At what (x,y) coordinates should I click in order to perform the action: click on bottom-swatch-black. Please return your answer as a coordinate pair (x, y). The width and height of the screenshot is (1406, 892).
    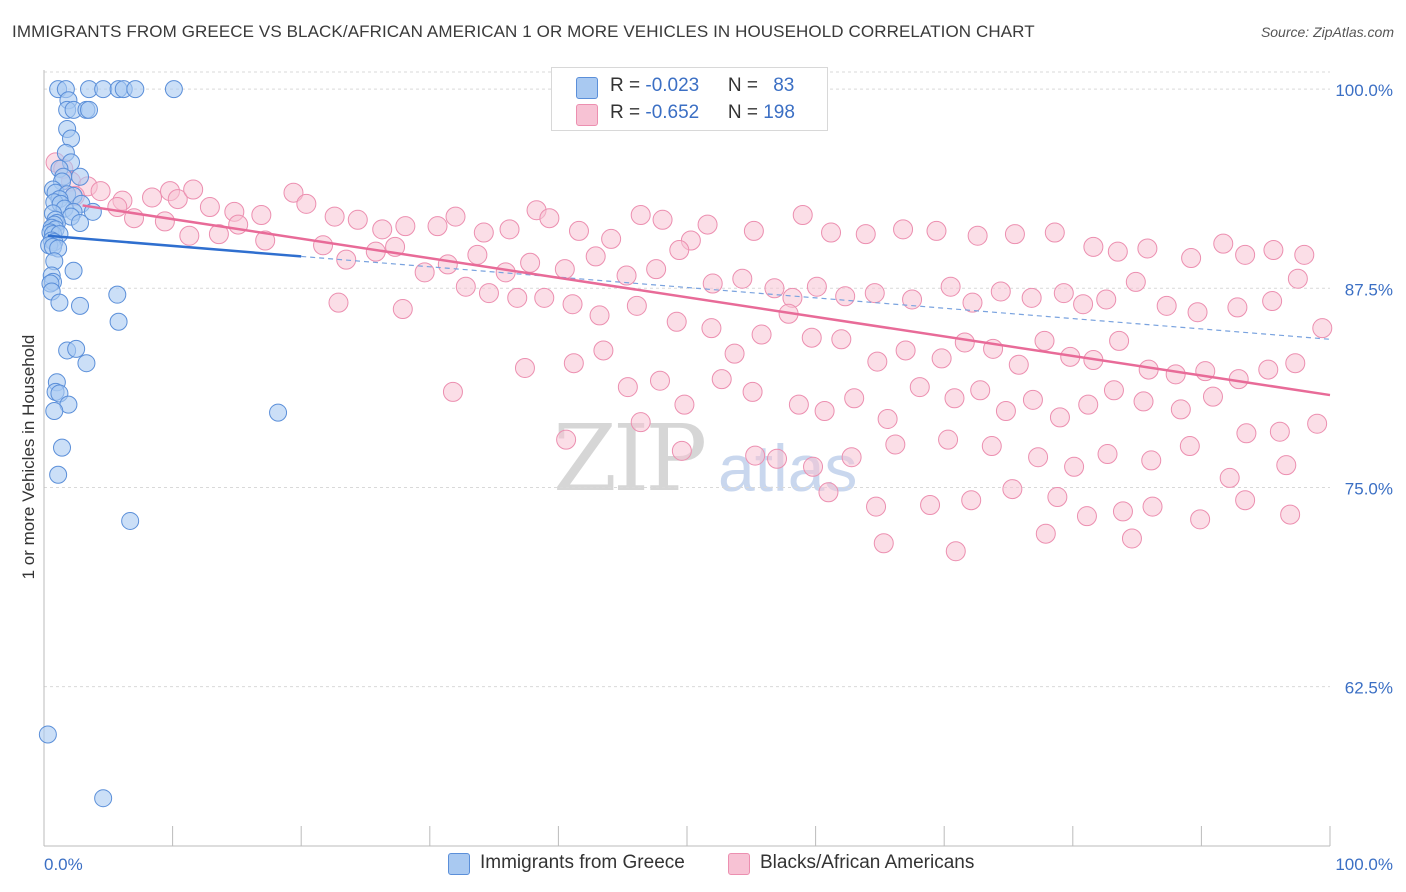
    Looking at the image, I should click on (739, 864).